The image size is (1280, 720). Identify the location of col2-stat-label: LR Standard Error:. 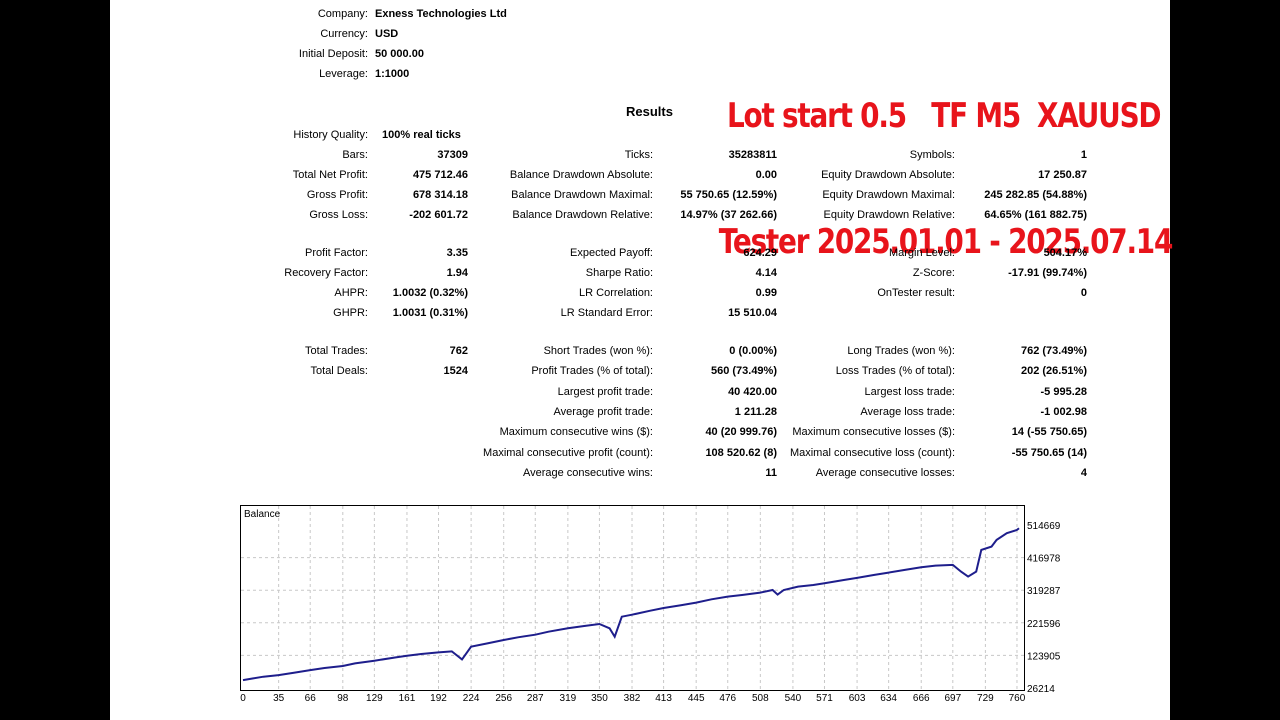
(606, 313).